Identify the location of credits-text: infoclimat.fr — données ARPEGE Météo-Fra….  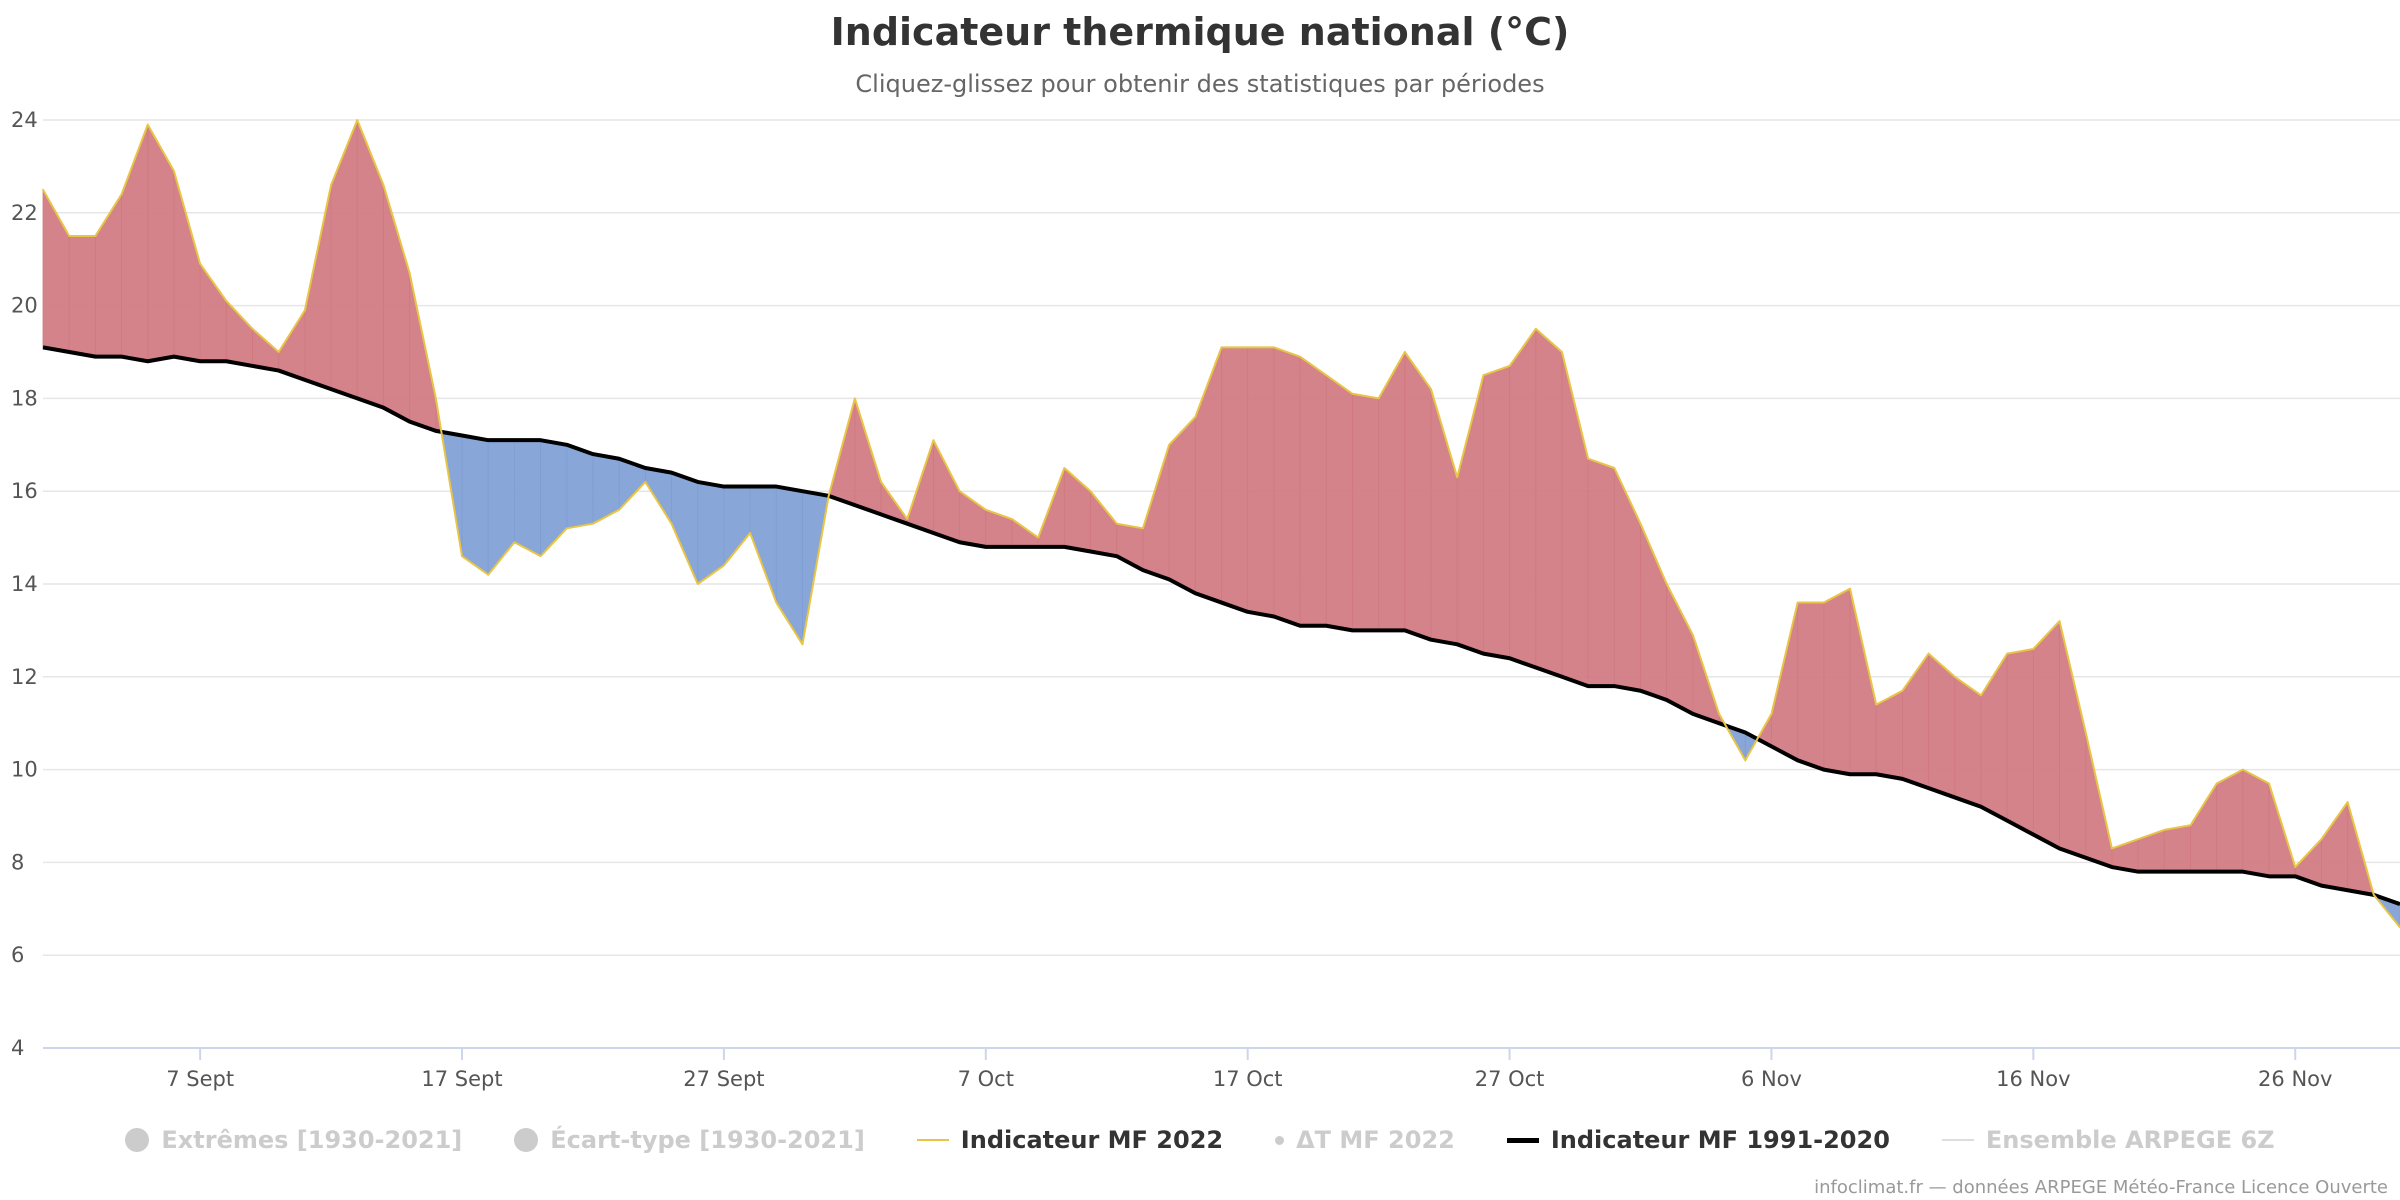
(2101, 1187).